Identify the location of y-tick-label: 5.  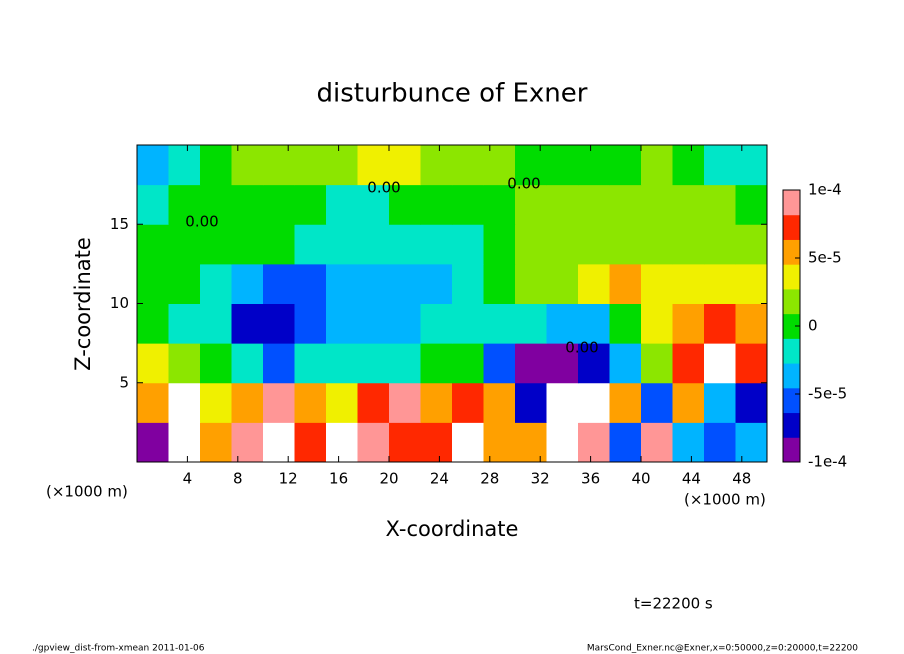
(124, 382).